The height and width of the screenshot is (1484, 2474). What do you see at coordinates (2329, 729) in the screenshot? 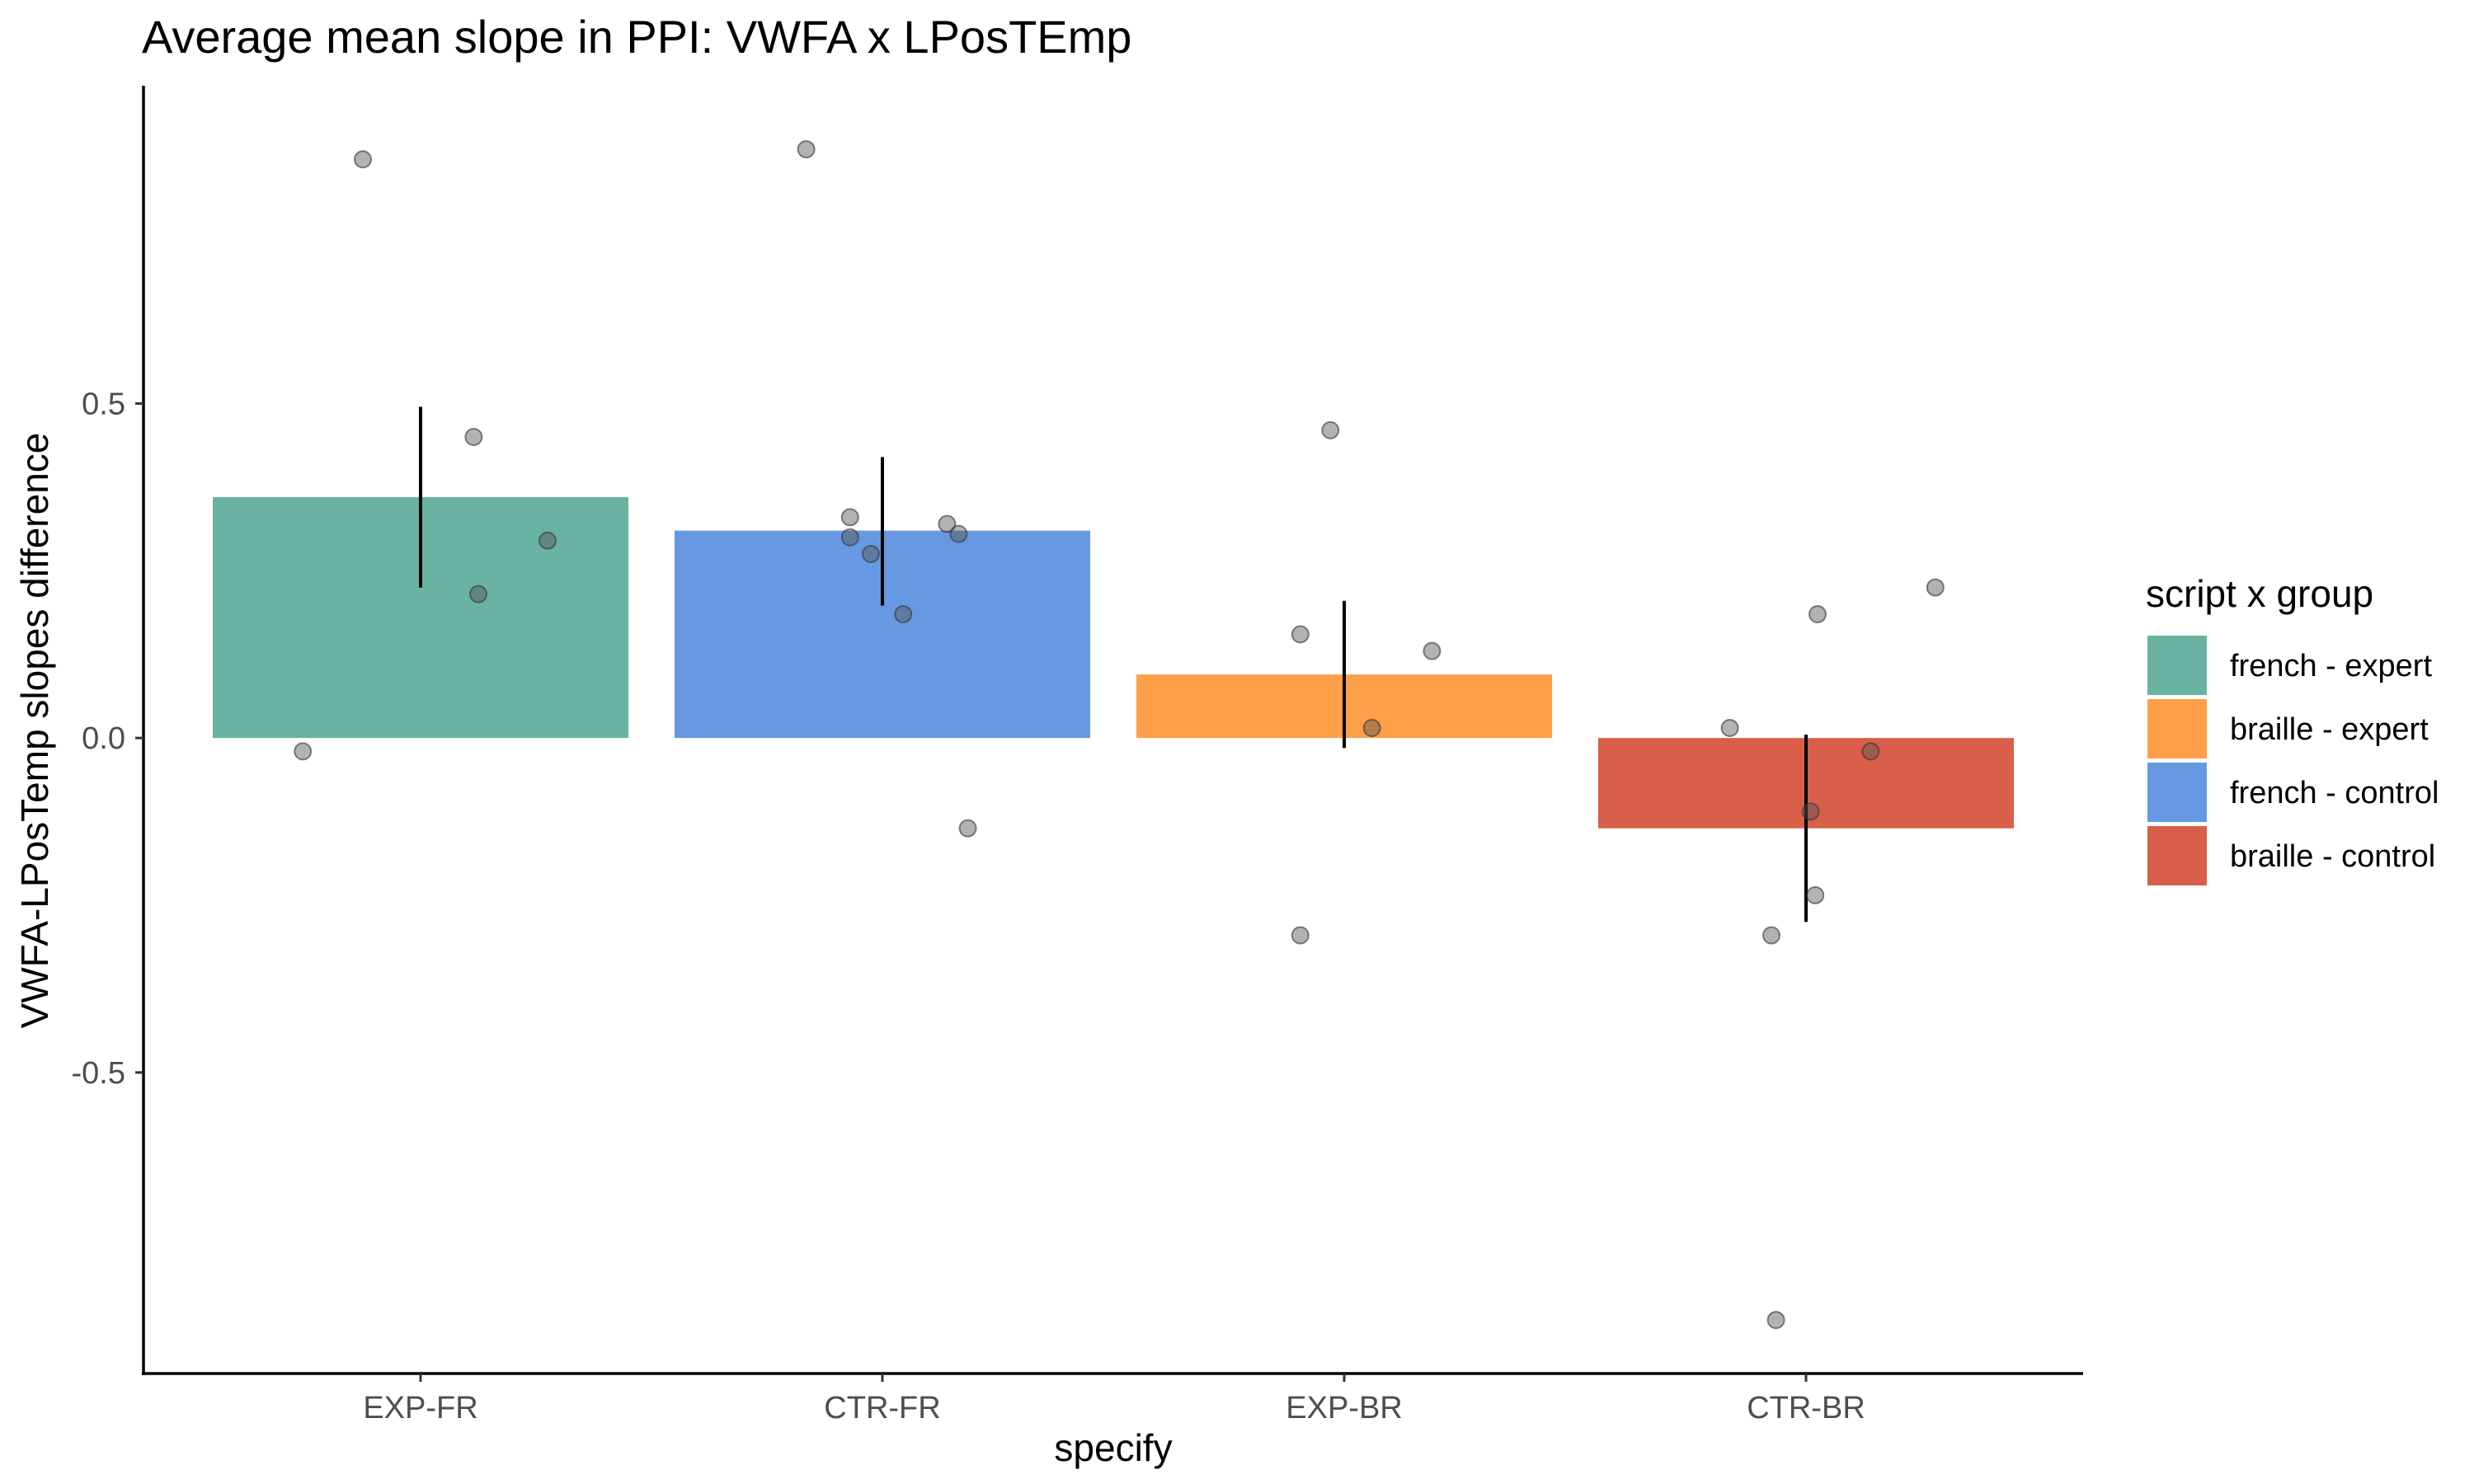
I see `legend-label: braille - expert` at bounding box center [2329, 729].